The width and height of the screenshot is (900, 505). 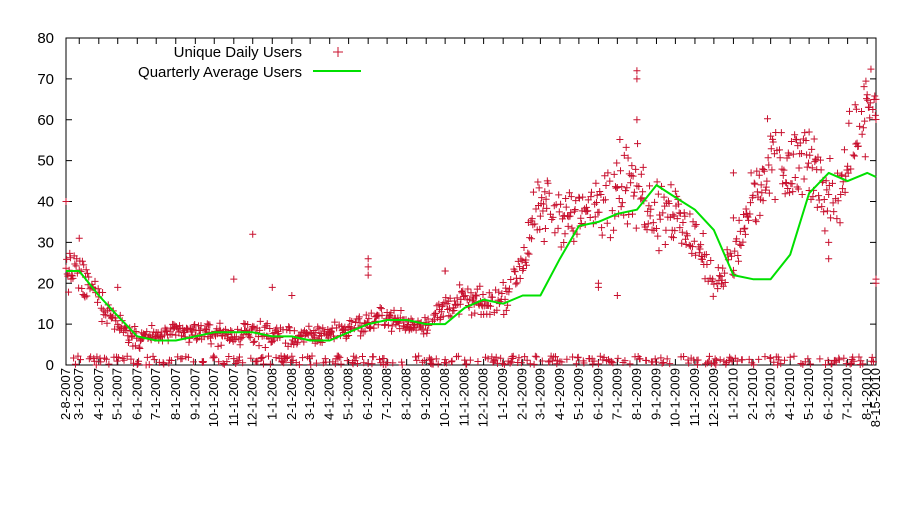 I want to click on legend-label-quarterly: Quarterly Average Users, so click(x=220, y=72).